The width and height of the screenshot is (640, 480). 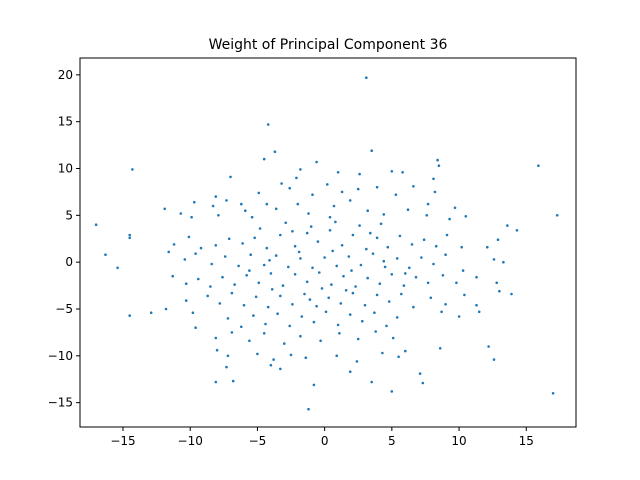 I want to click on chart-title: Weight of Principal Component 36, so click(x=328, y=45).